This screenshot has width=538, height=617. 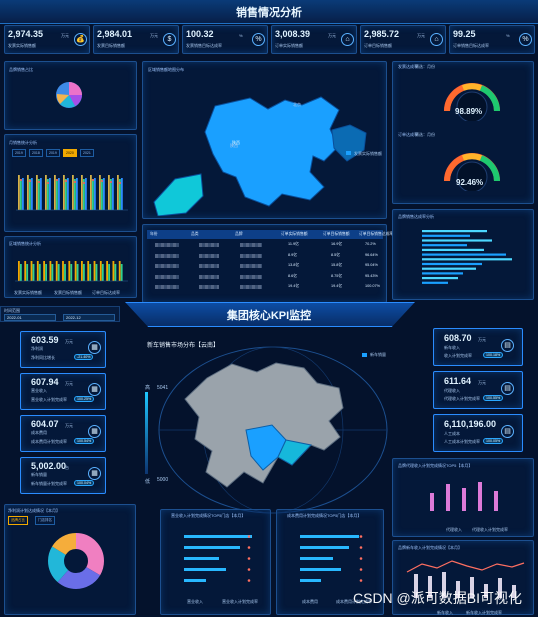 What do you see at coordinates (471, 45) in the screenshot?
I see `kpi-label: 订单销售目标达成率` at bounding box center [471, 45].